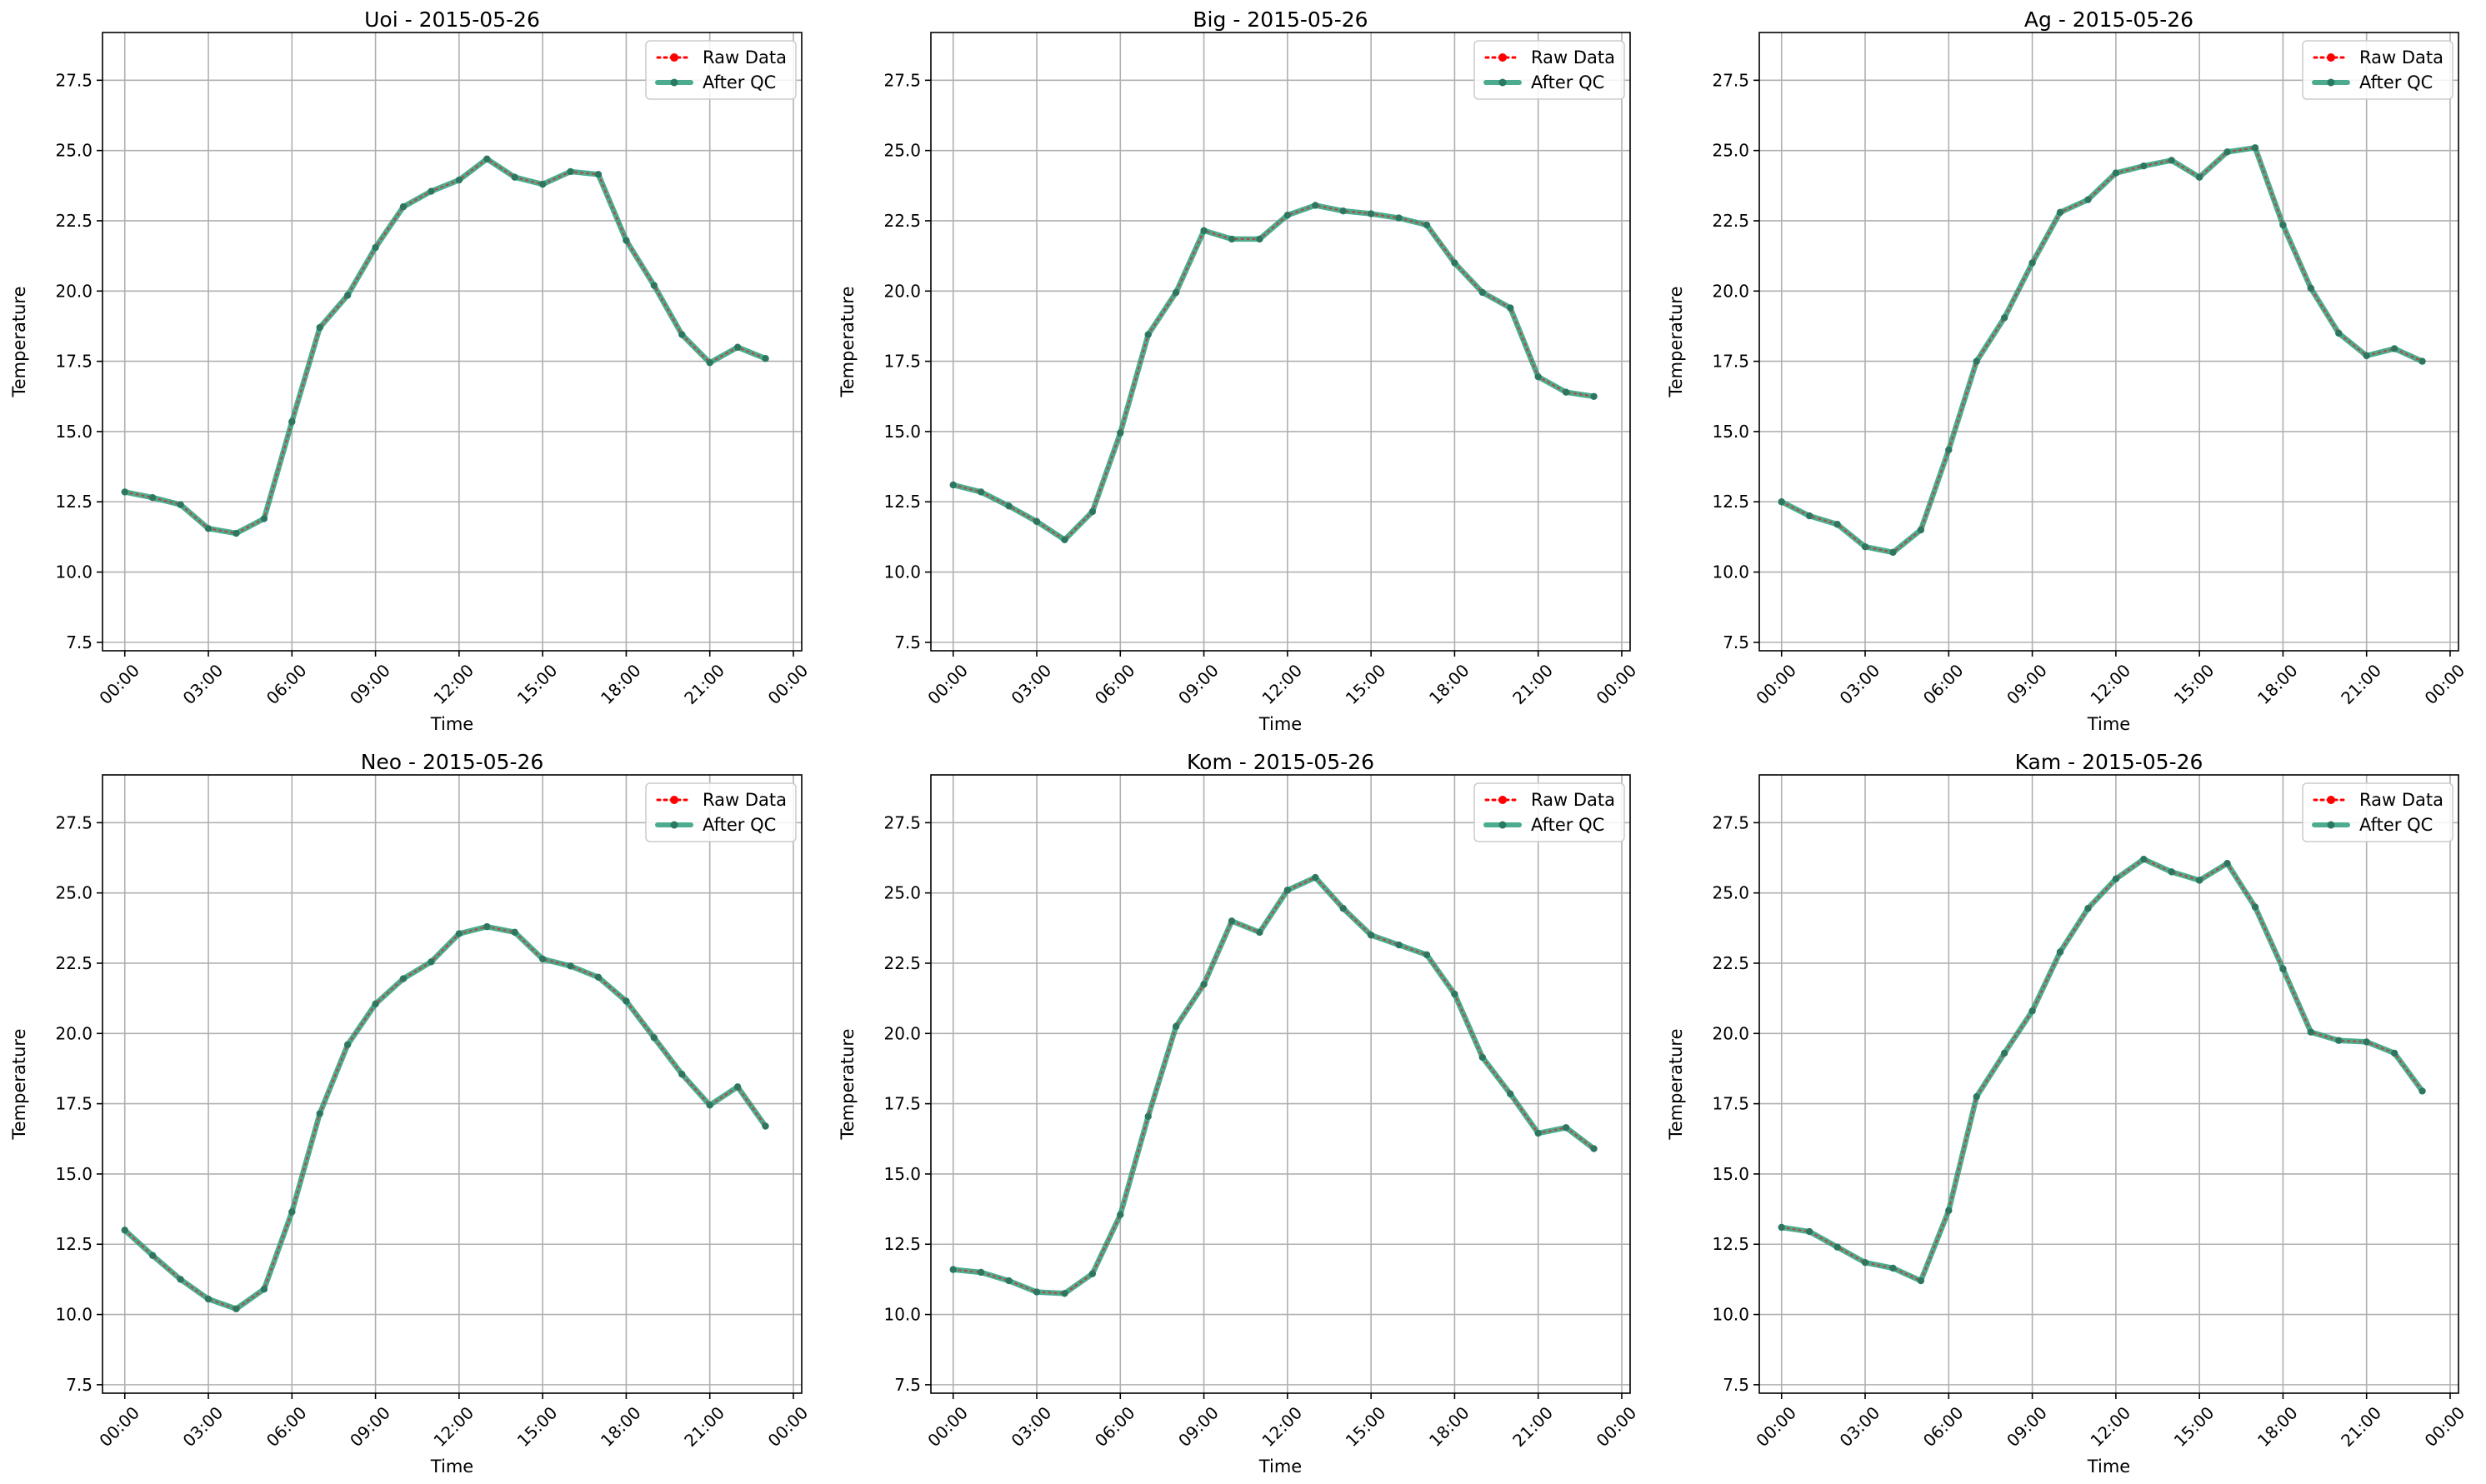 The width and height of the screenshot is (2486, 1484). What do you see at coordinates (2108, 19) in the screenshot?
I see `chart-title: Ag - 2015-05-26` at bounding box center [2108, 19].